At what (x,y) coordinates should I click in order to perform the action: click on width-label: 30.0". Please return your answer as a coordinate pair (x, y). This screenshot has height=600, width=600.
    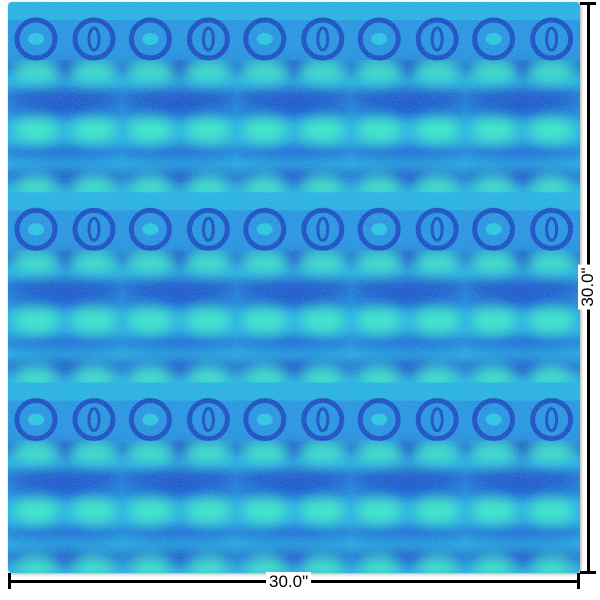
    Looking at the image, I should click on (289, 582).